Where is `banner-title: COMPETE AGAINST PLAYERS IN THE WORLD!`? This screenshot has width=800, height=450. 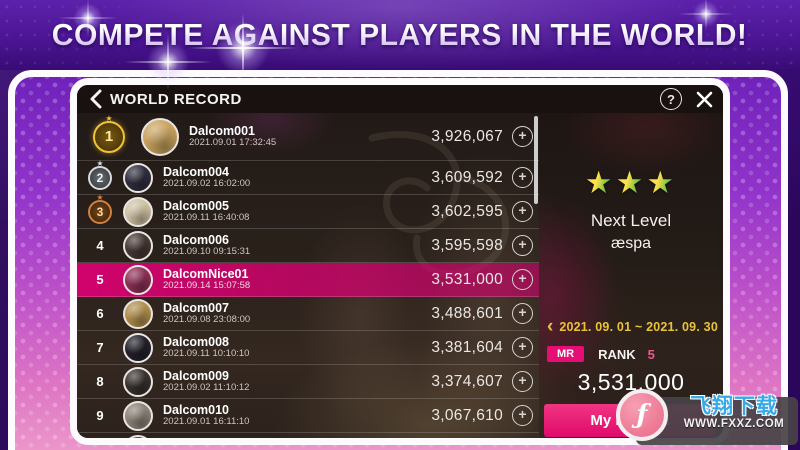 banner-title: COMPETE AGAINST PLAYERS IN THE WORLD! is located at coordinates (400, 34).